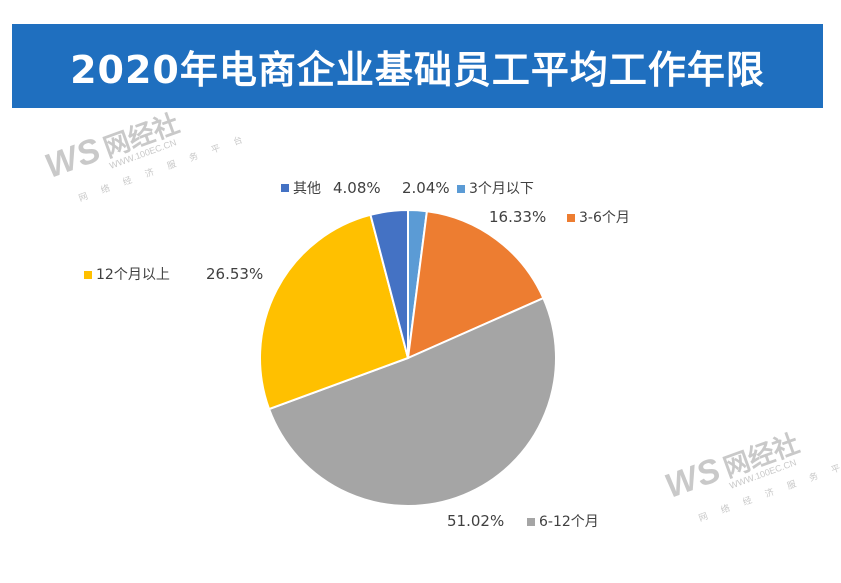  Describe the element at coordinates (517, 217) in the screenshot. I see `slice-value-1: 16.33%` at that location.